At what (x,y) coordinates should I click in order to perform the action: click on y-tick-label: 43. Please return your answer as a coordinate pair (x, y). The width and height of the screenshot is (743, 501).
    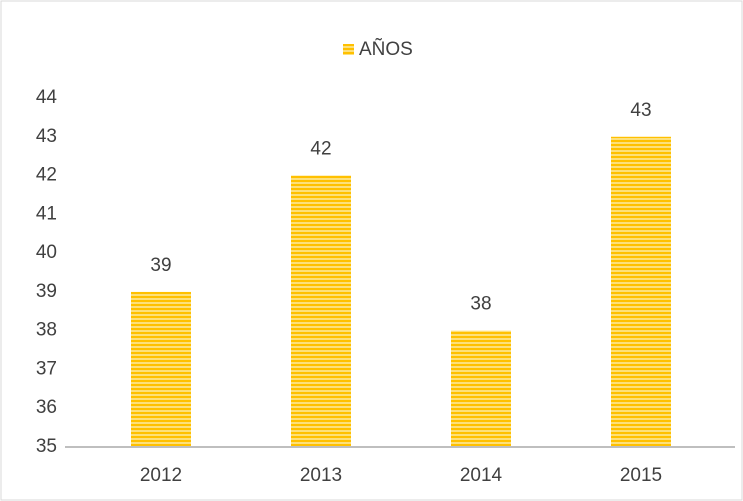
    Looking at the image, I should click on (46, 136).